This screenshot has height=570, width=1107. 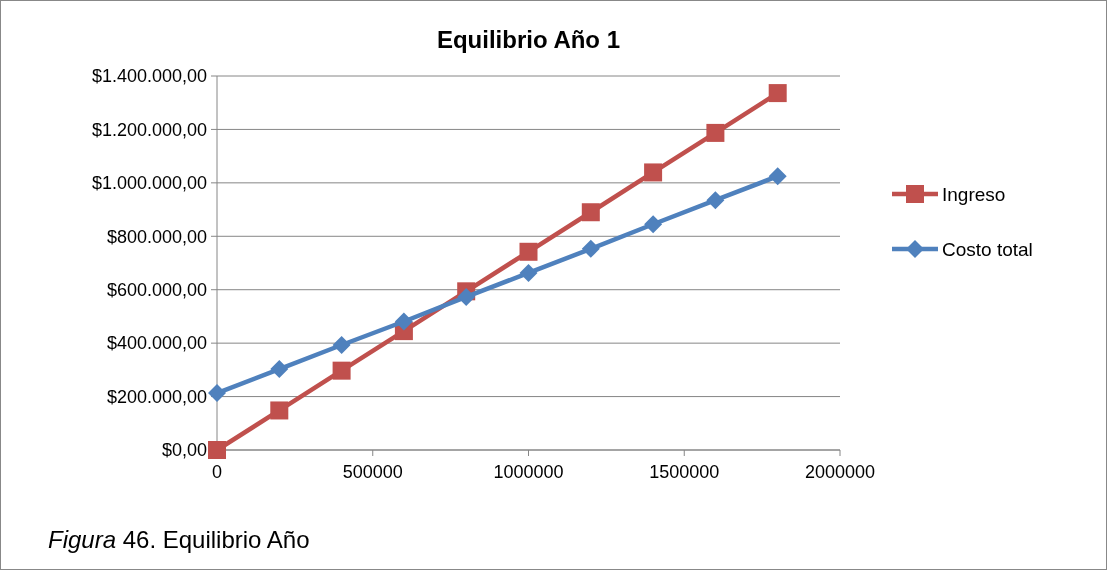 What do you see at coordinates (528, 472) in the screenshot?
I see `x-tick-label: 1000000` at bounding box center [528, 472].